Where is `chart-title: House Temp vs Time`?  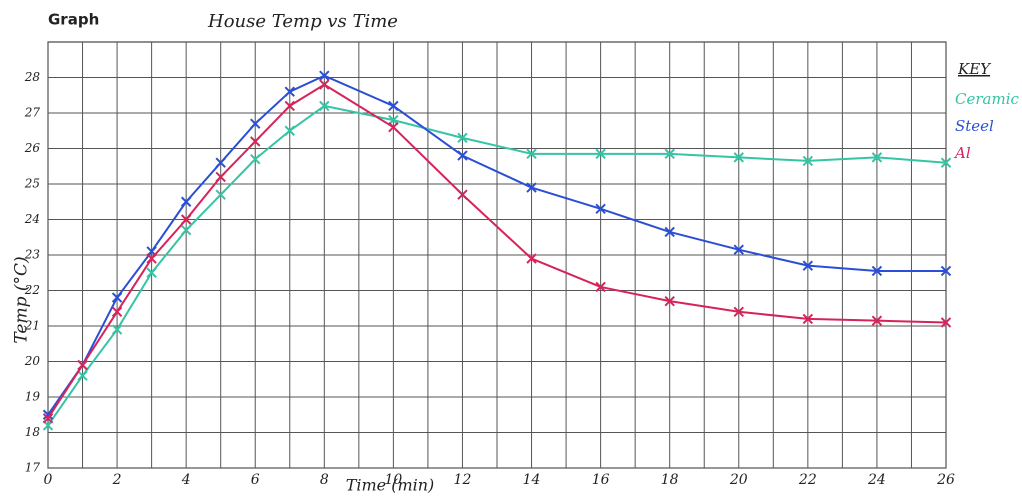
chart-title: House Temp vs Time is located at coordinates (302, 21).